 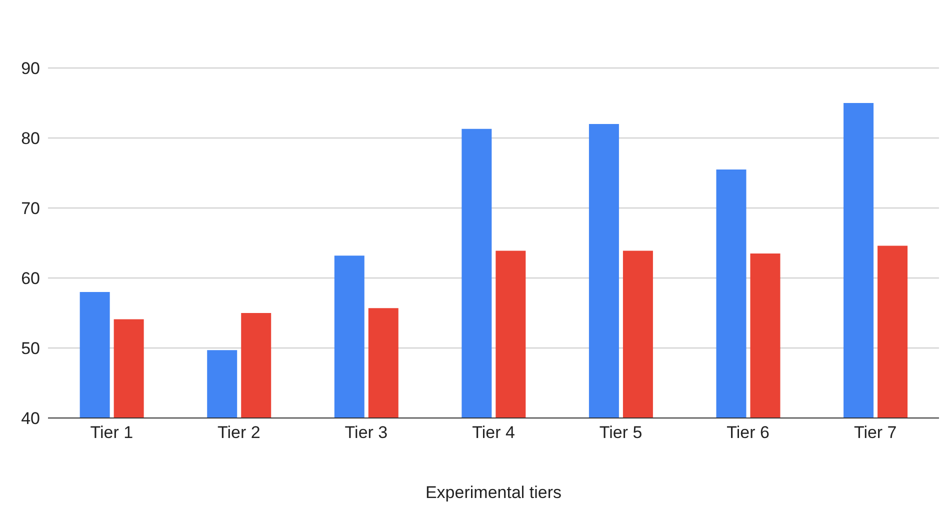 What do you see at coordinates (875, 432) in the screenshot?
I see `x-tick-label: Tier 7` at bounding box center [875, 432].